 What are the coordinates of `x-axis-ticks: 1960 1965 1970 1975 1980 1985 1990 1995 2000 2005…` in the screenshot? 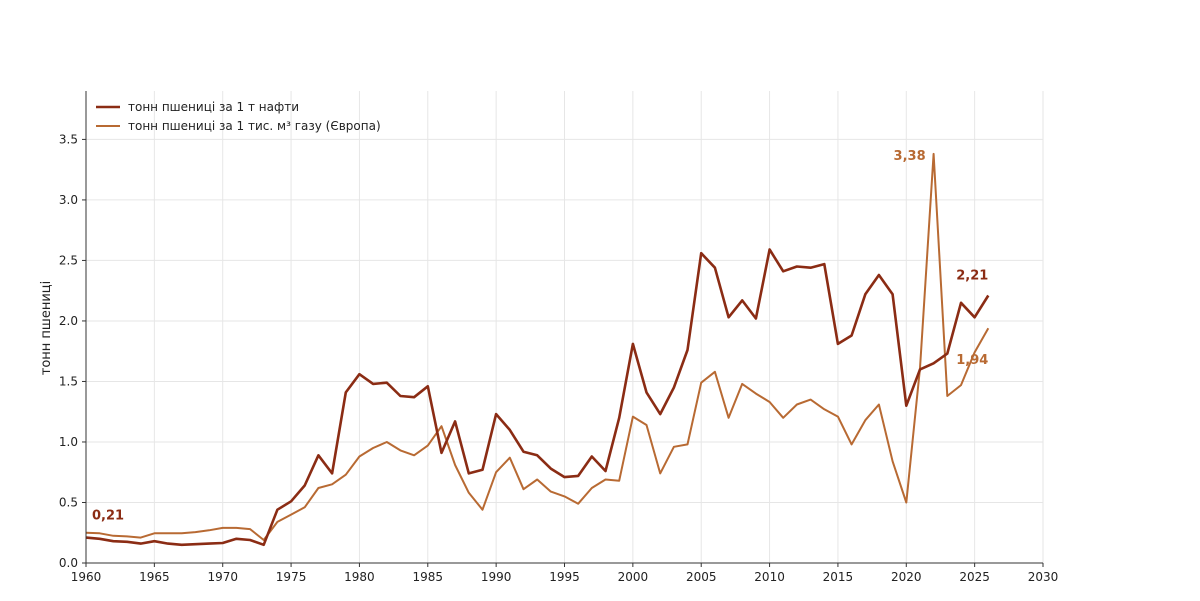 It's located at (565, 573).